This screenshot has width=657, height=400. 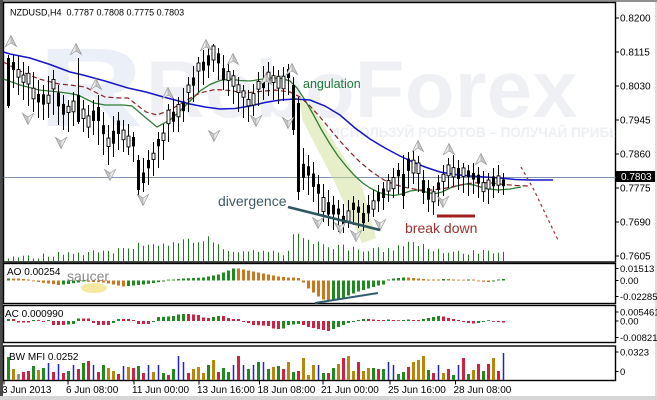 What do you see at coordinates (638, 297) in the screenshot?
I see `svg-text: -0.02285` at bounding box center [638, 297].